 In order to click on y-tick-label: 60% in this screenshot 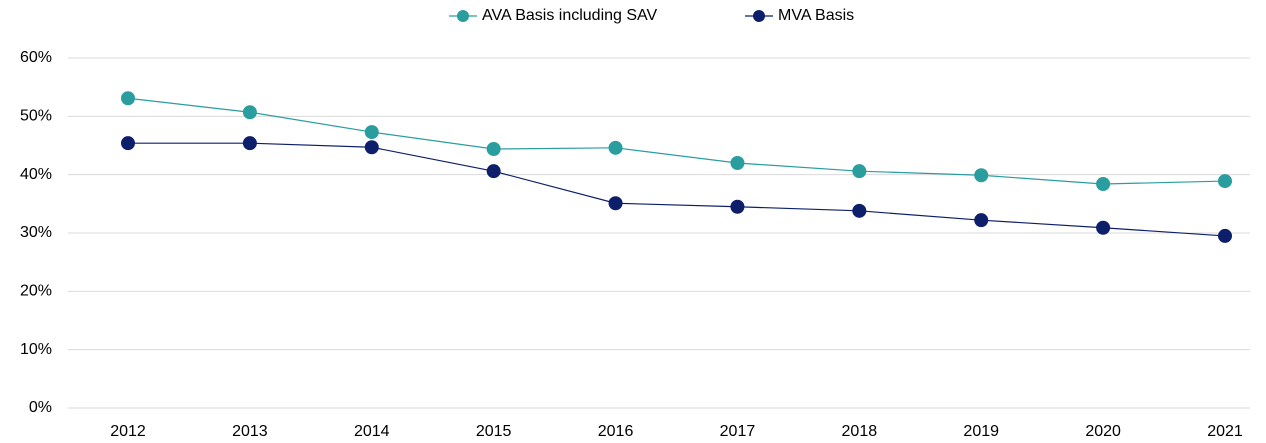, I will do `click(36, 57)`.